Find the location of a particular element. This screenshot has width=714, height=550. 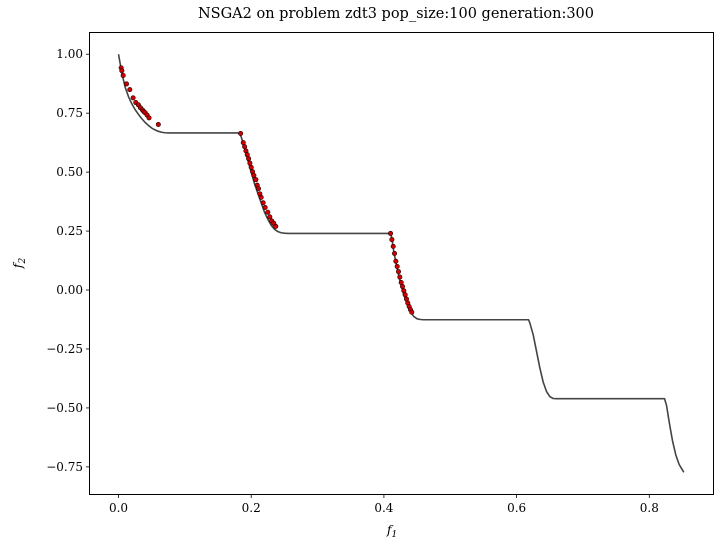

x-axis: 0.0 0.2 0.4 0.6 0.8 is located at coordinates (384, 504).